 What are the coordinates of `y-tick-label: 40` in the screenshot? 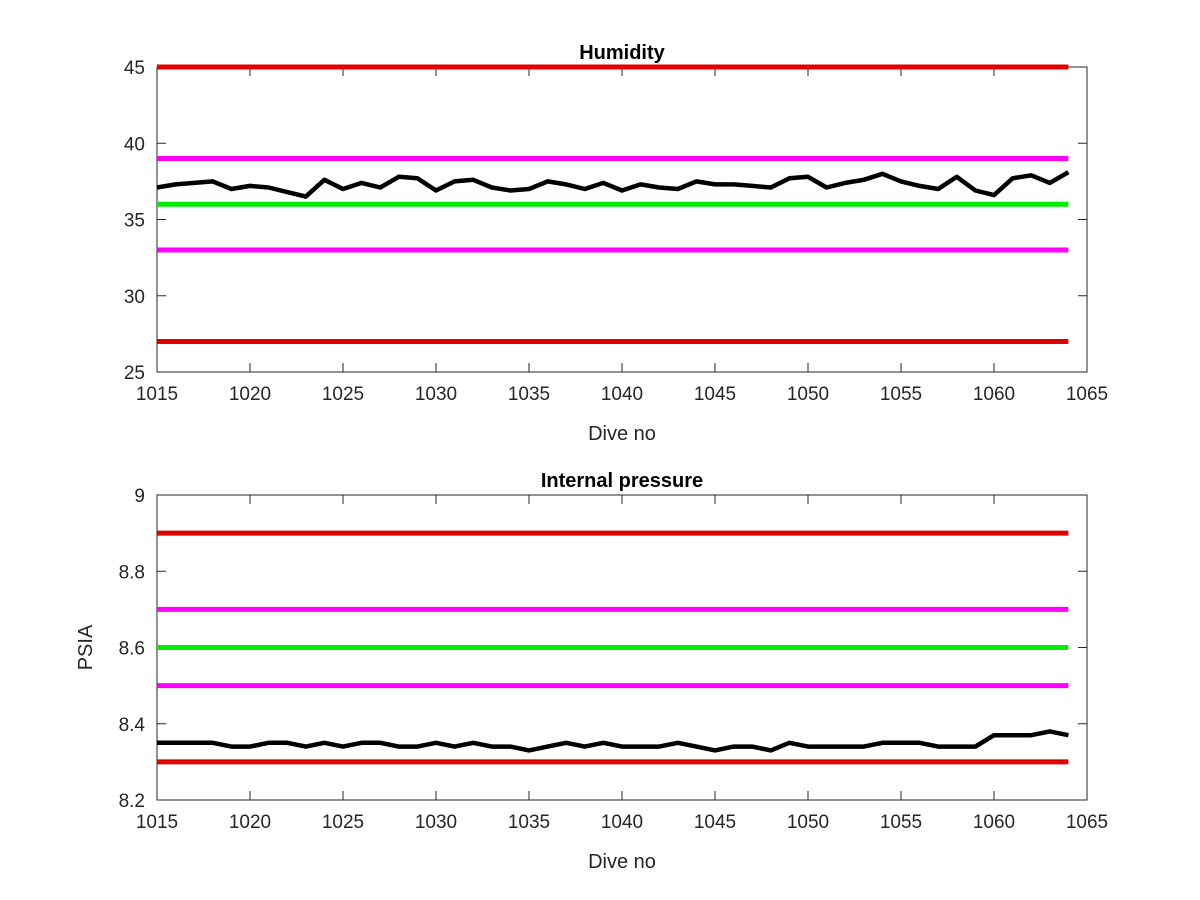 It's located at (134, 144).